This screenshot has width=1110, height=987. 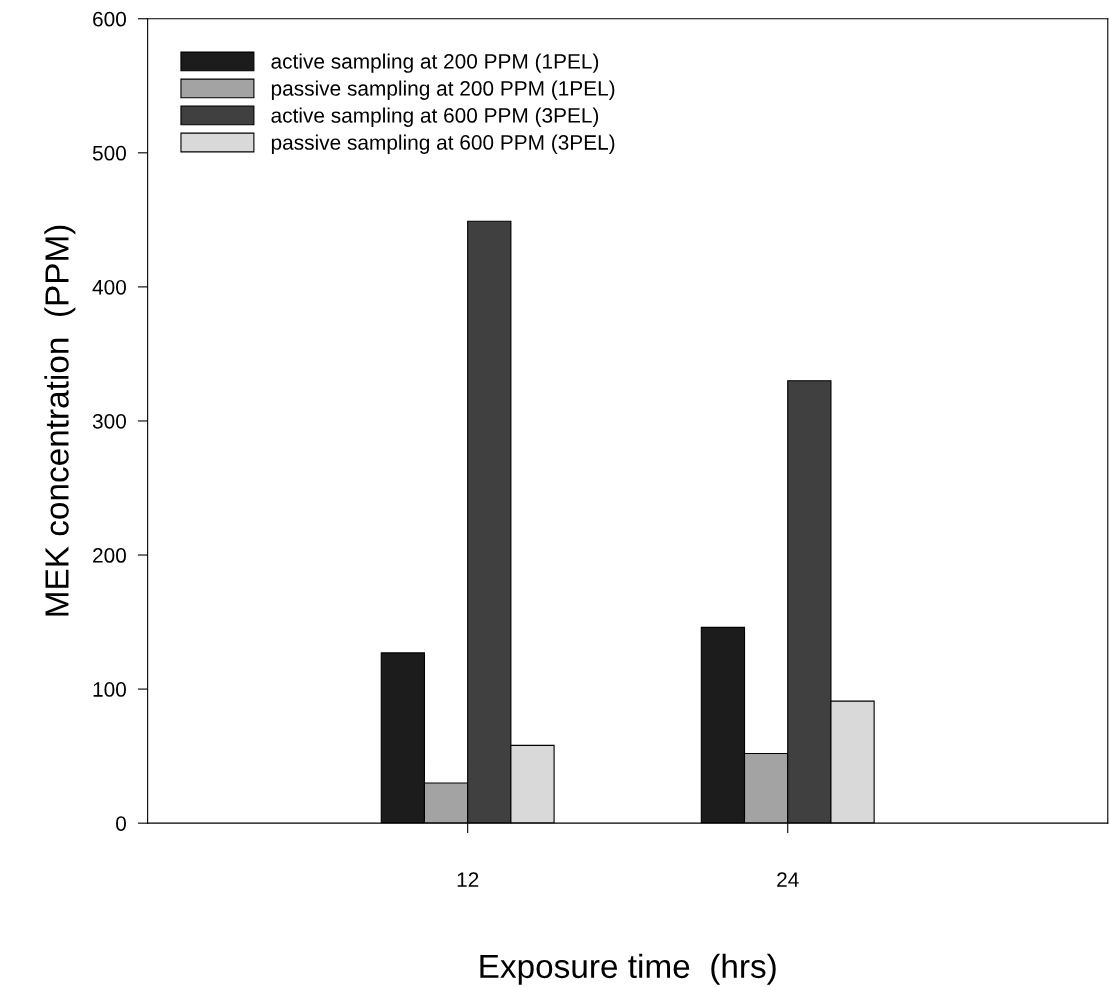 What do you see at coordinates (443, 144) in the screenshot?
I see `legend-label: passive sampling at 600 PPM (3PEL)` at bounding box center [443, 144].